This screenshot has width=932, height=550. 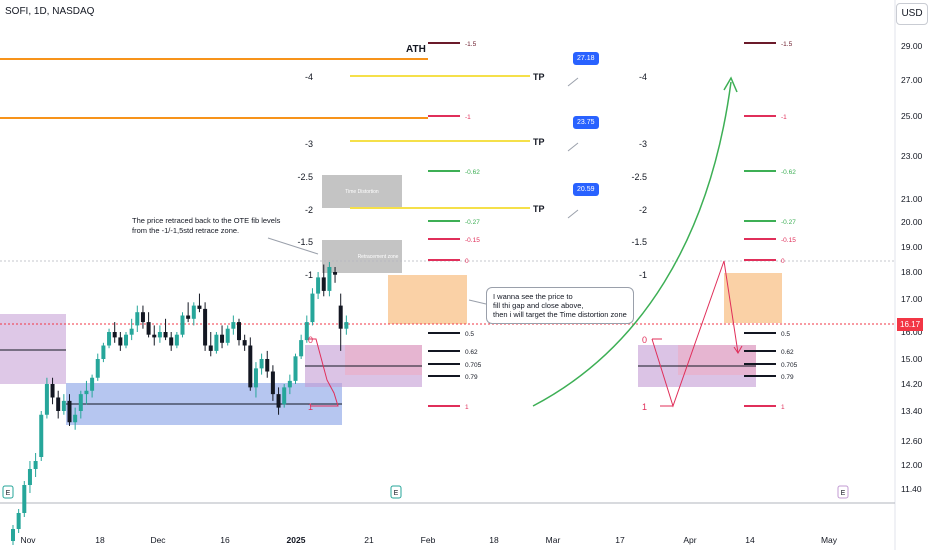 I want to click on tp-label-2: TP, so click(x=539, y=209).